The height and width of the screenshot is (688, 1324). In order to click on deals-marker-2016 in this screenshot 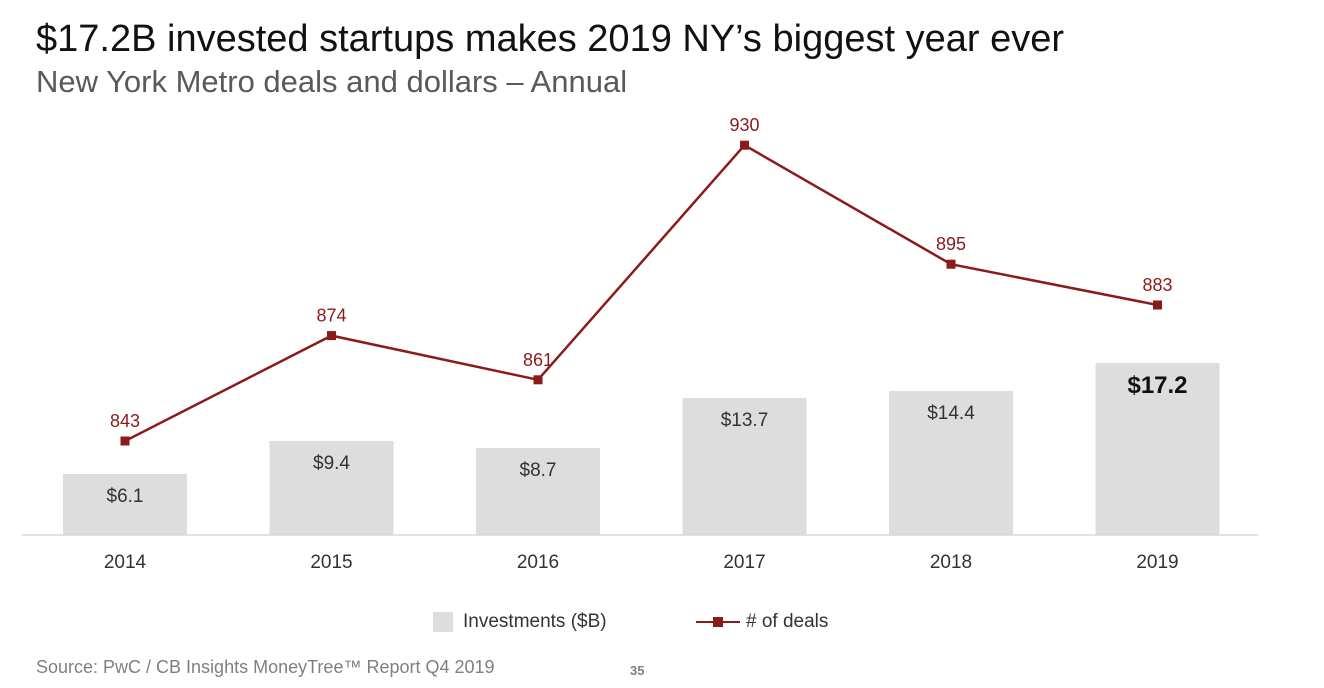, I will do `click(538, 380)`.